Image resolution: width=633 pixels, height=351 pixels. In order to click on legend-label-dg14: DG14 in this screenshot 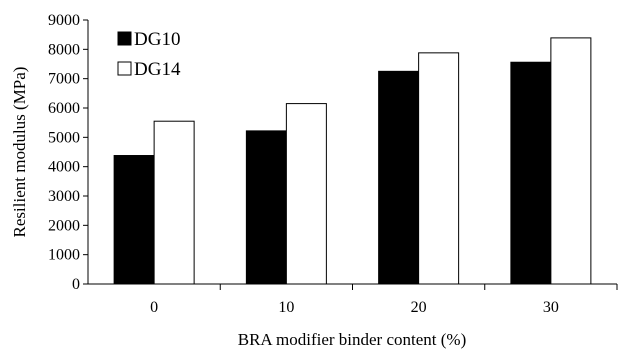, I will do `click(157, 69)`.